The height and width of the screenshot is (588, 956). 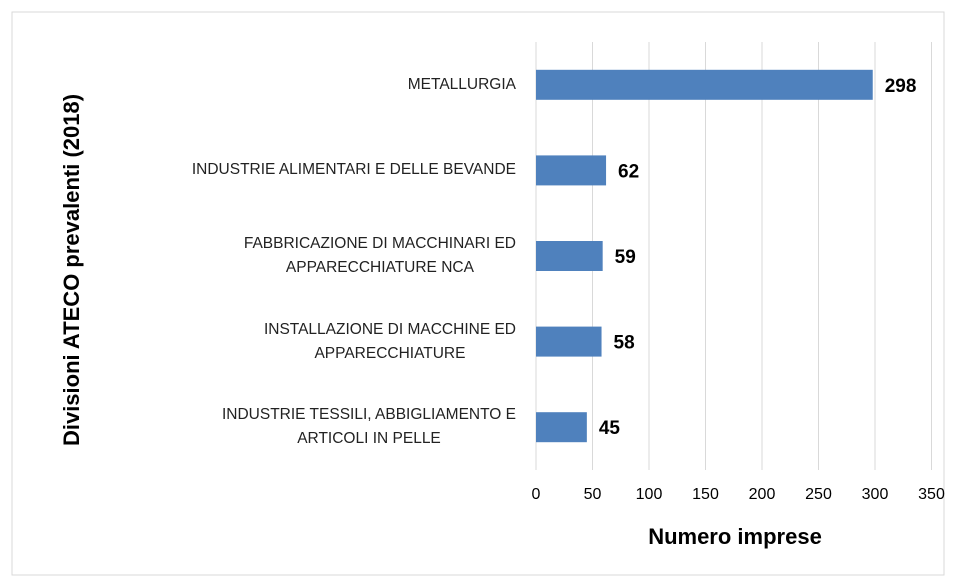 I want to click on x-tick-label: 0, so click(x=536, y=494).